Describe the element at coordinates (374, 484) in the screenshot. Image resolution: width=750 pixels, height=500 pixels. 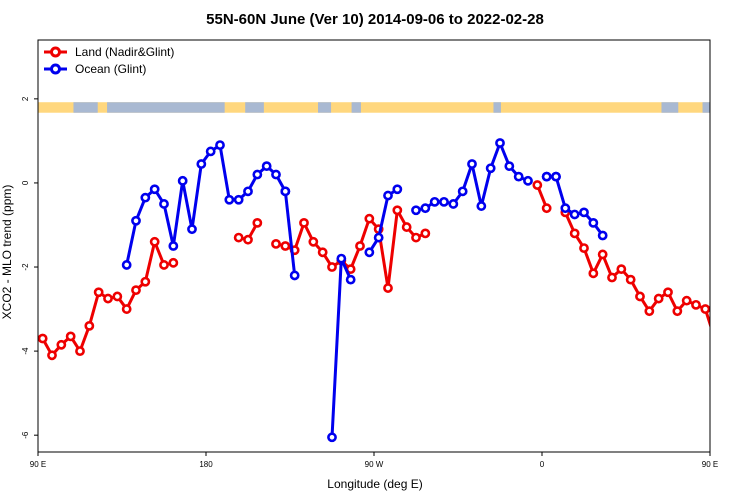
I see `x-axis-label: Longitude (deg E)` at that location.